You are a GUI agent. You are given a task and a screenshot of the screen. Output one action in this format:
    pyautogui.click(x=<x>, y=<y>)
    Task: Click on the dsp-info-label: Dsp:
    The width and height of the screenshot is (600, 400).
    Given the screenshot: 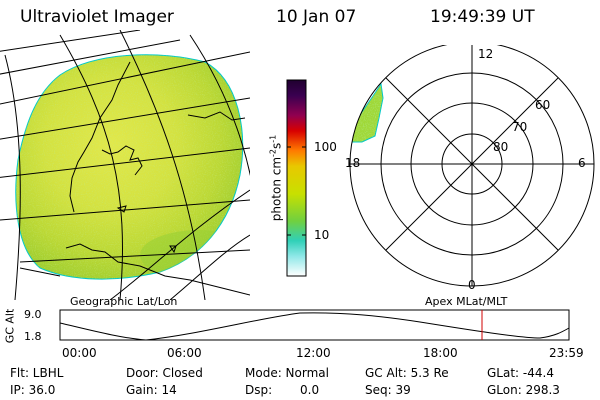 What is the action you would take?
    pyautogui.click(x=259, y=390)
    